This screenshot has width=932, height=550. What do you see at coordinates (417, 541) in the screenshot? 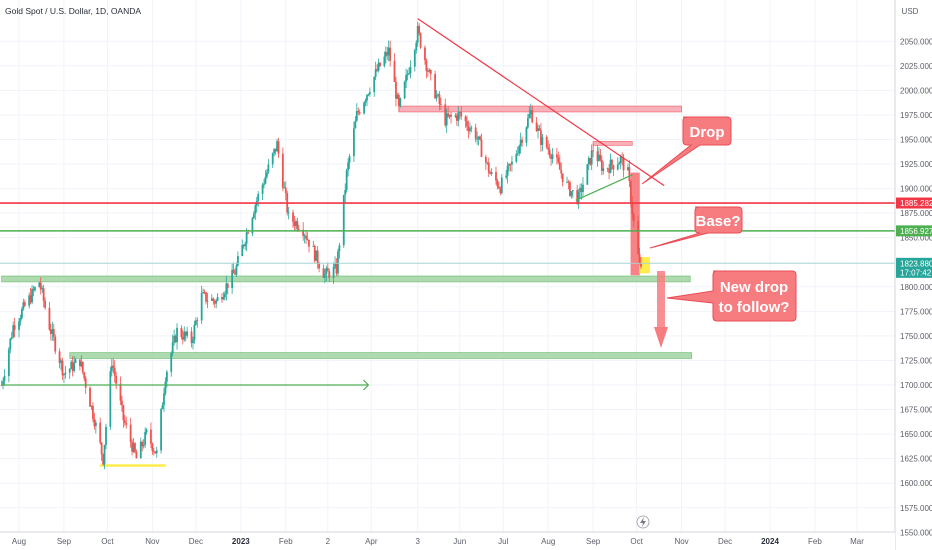
I see `x-tick-label: 3` at bounding box center [417, 541].